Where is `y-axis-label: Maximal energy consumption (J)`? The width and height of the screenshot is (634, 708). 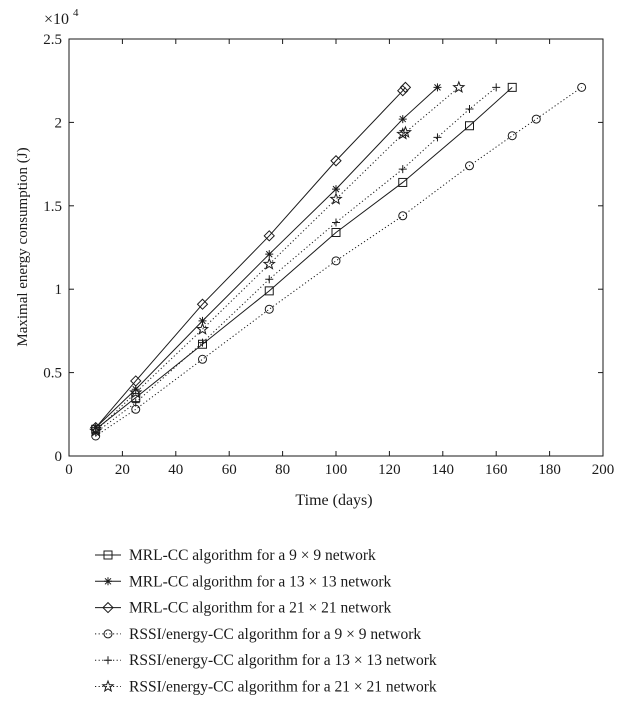
y-axis-label: Maximal energy consumption (J) is located at coordinates (23, 246).